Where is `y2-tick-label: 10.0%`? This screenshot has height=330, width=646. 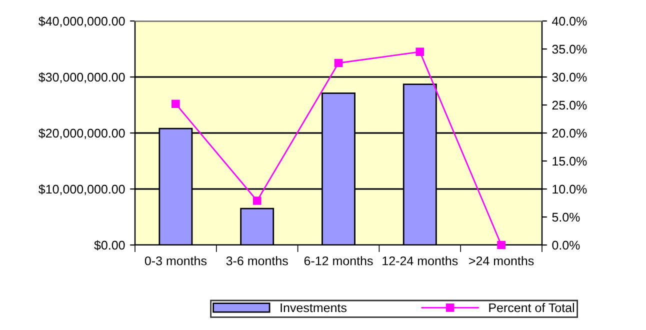 y2-tick-label: 10.0% is located at coordinates (569, 189).